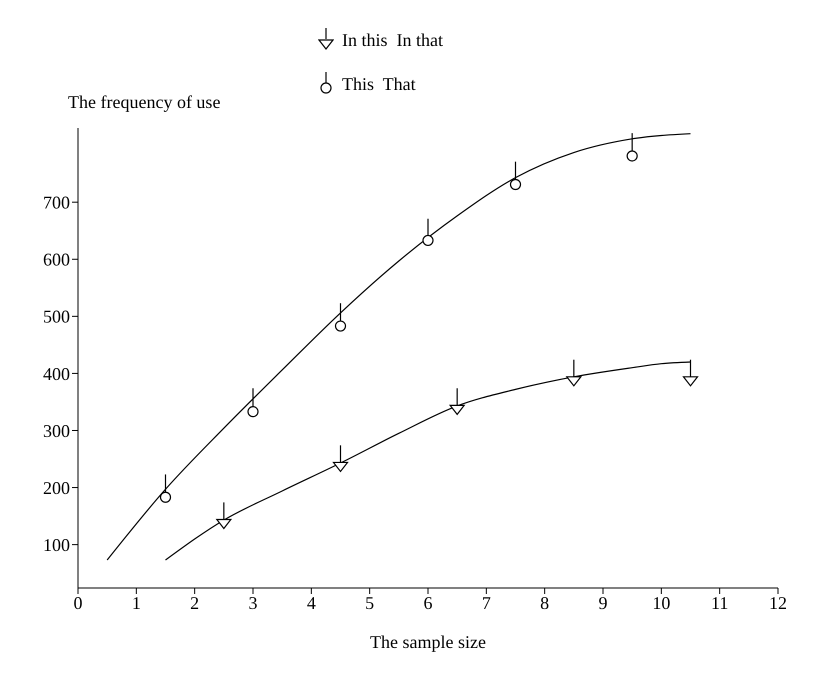 This screenshot has width=818, height=677. I want to click on y-axis-title: The frequency of use, so click(144, 102).